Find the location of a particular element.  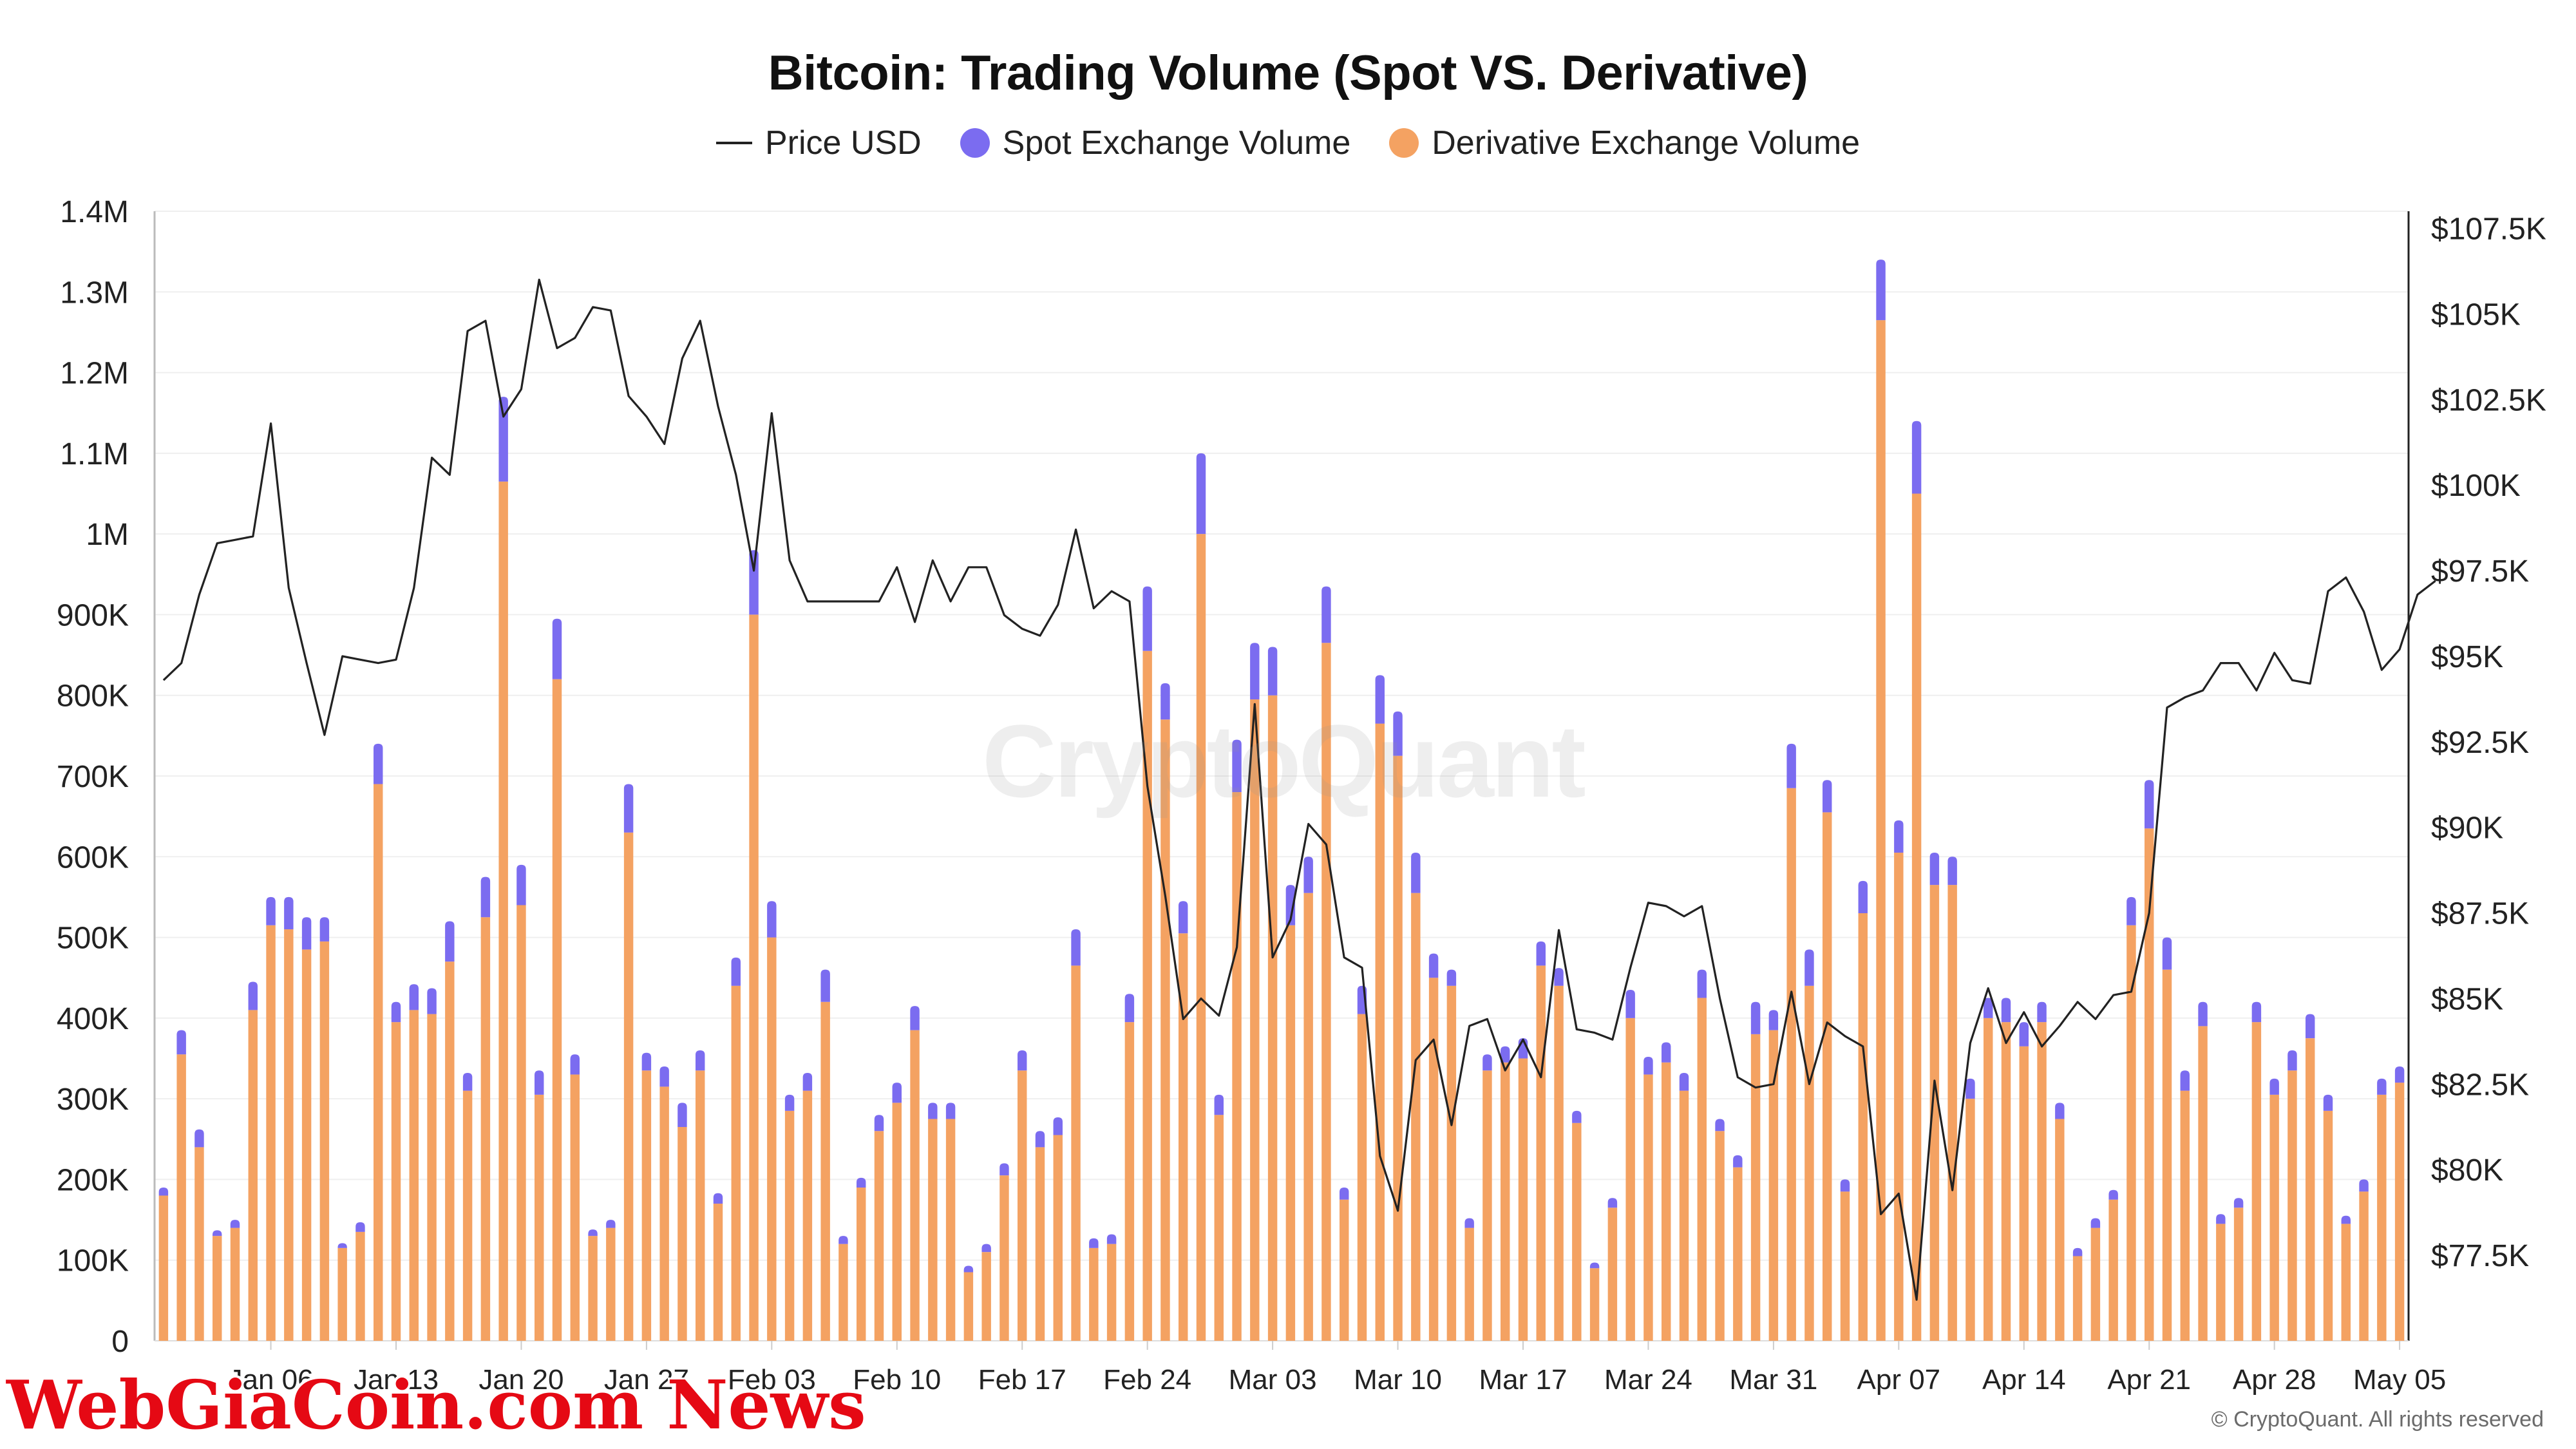

line-legend-icon is located at coordinates (733, 143).